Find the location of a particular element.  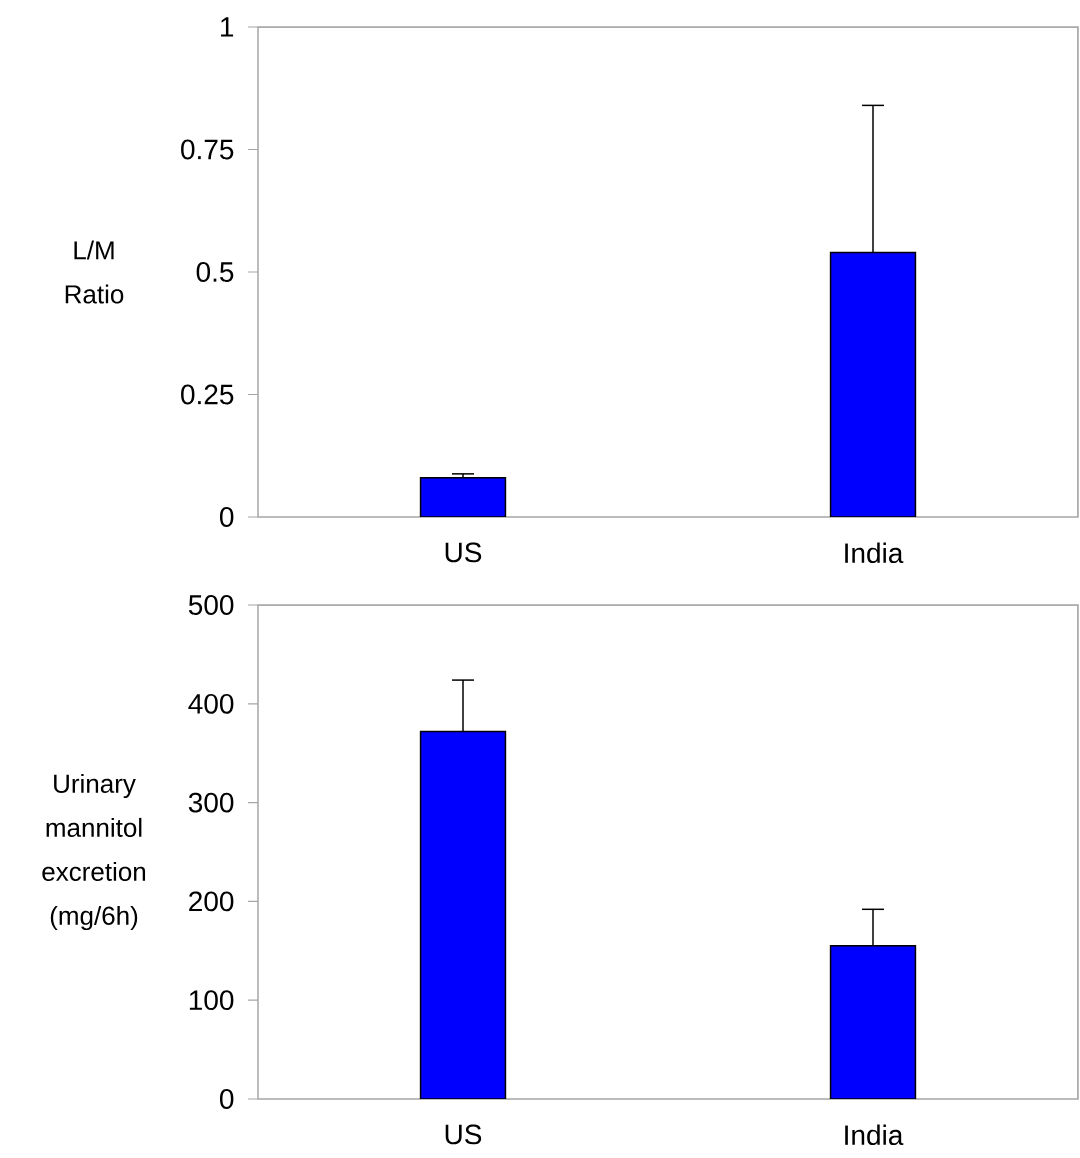

y-axis-title: Urinary mannitol excretion (mg/6h) is located at coordinates (94, 852).